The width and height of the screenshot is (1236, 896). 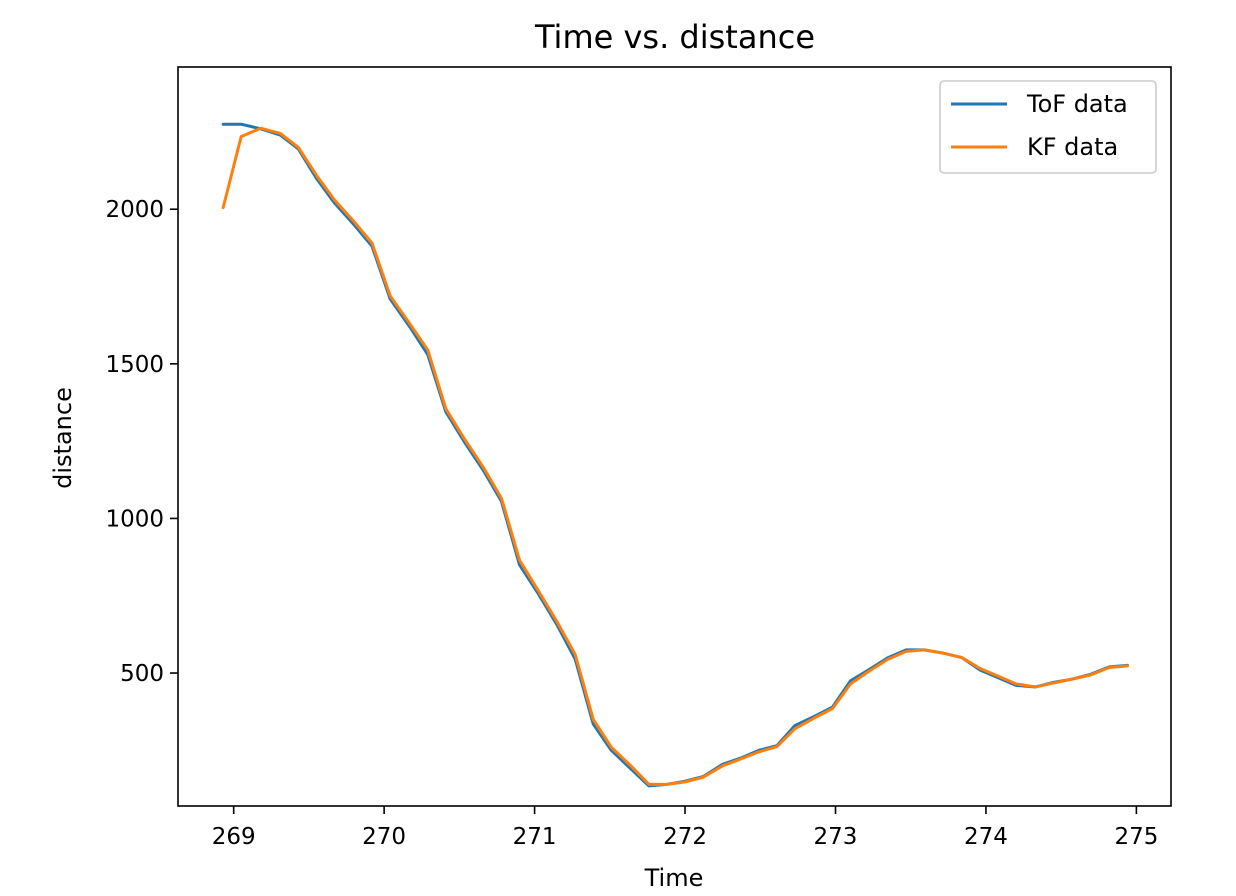 What do you see at coordinates (674, 878) in the screenshot?
I see `x-axis-label: Time` at bounding box center [674, 878].